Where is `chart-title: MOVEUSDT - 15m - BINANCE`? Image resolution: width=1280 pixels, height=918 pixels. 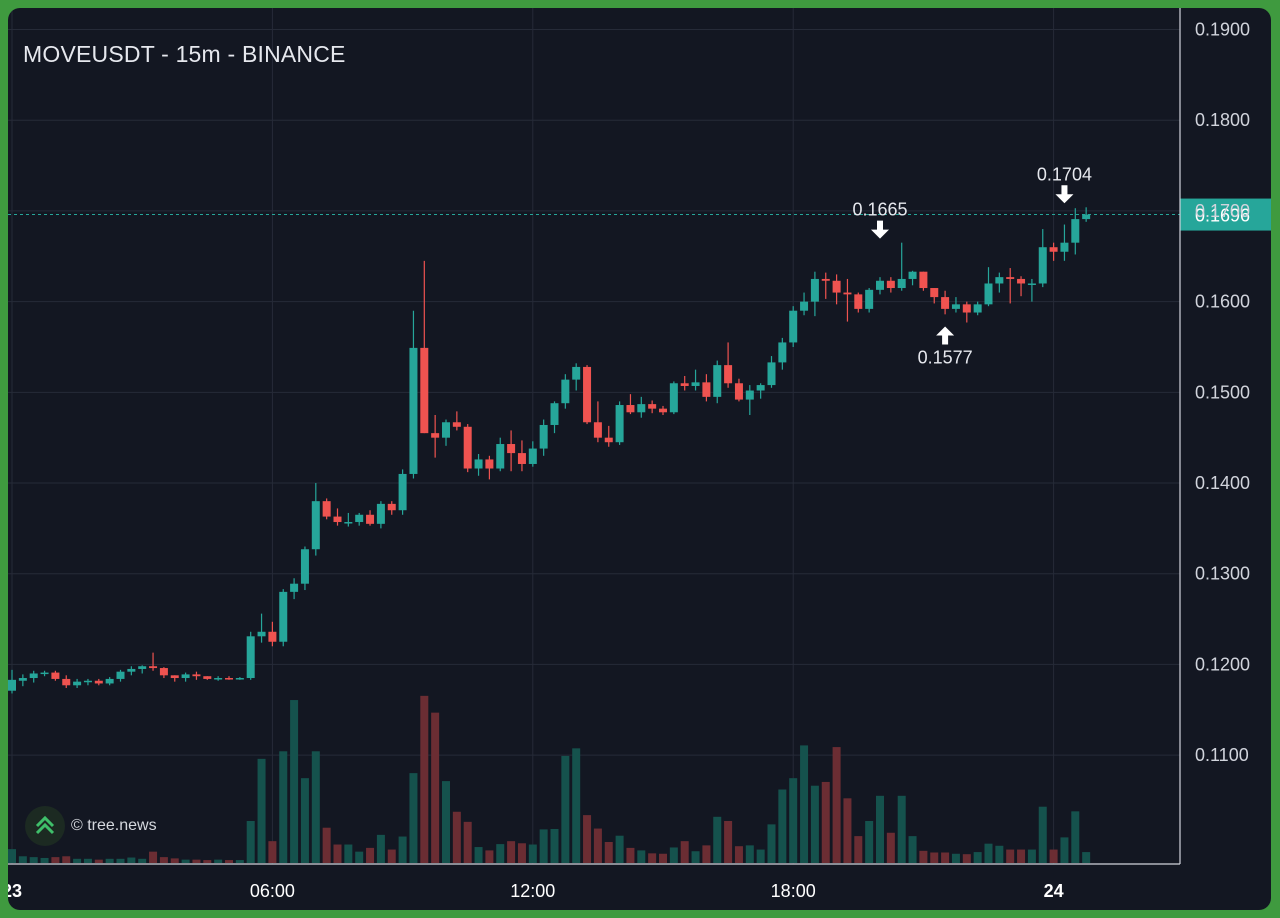 chart-title: MOVEUSDT - 15m - BINANCE is located at coordinates (184, 54).